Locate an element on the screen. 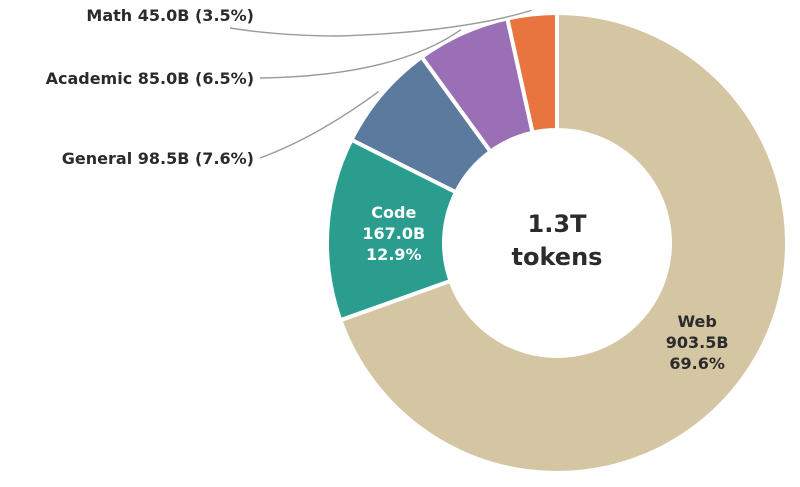  leader-lines-group is located at coordinates (380, 84).